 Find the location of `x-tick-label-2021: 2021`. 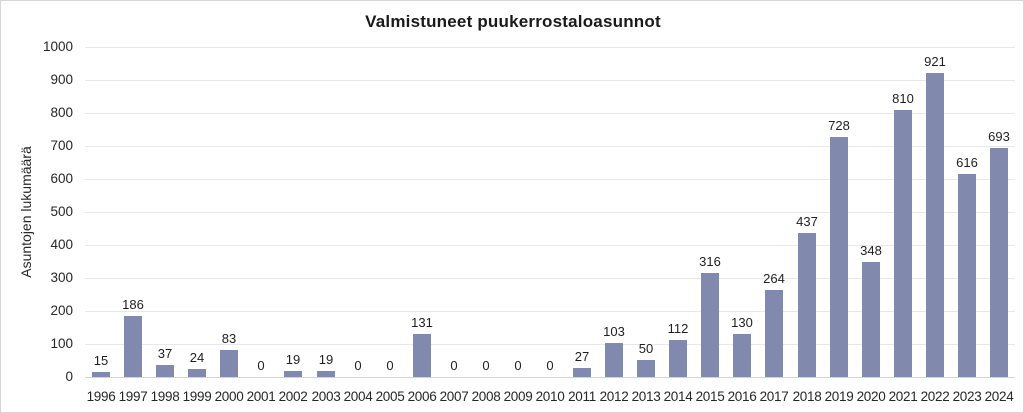

x-tick-label-2021: 2021 is located at coordinates (903, 396).